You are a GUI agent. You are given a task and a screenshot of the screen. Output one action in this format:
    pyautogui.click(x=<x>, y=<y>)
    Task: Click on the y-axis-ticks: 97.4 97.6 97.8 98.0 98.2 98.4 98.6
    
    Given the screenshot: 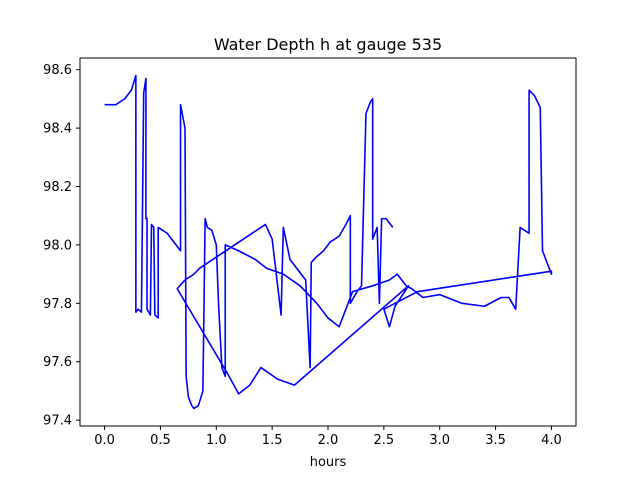 What is the action you would take?
    pyautogui.click(x=61, y=246)
    